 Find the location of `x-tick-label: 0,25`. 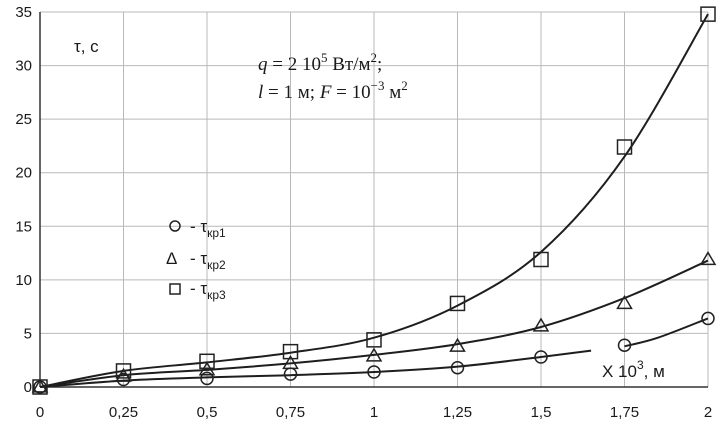

x-tick-label: 0,25 is located at coordinates (123, 412).